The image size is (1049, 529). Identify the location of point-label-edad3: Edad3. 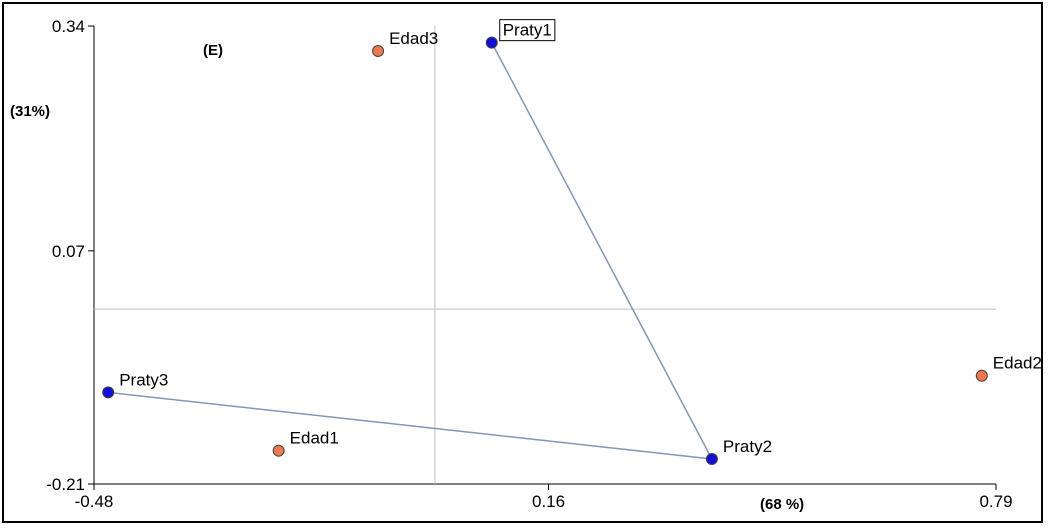
(413, 38).